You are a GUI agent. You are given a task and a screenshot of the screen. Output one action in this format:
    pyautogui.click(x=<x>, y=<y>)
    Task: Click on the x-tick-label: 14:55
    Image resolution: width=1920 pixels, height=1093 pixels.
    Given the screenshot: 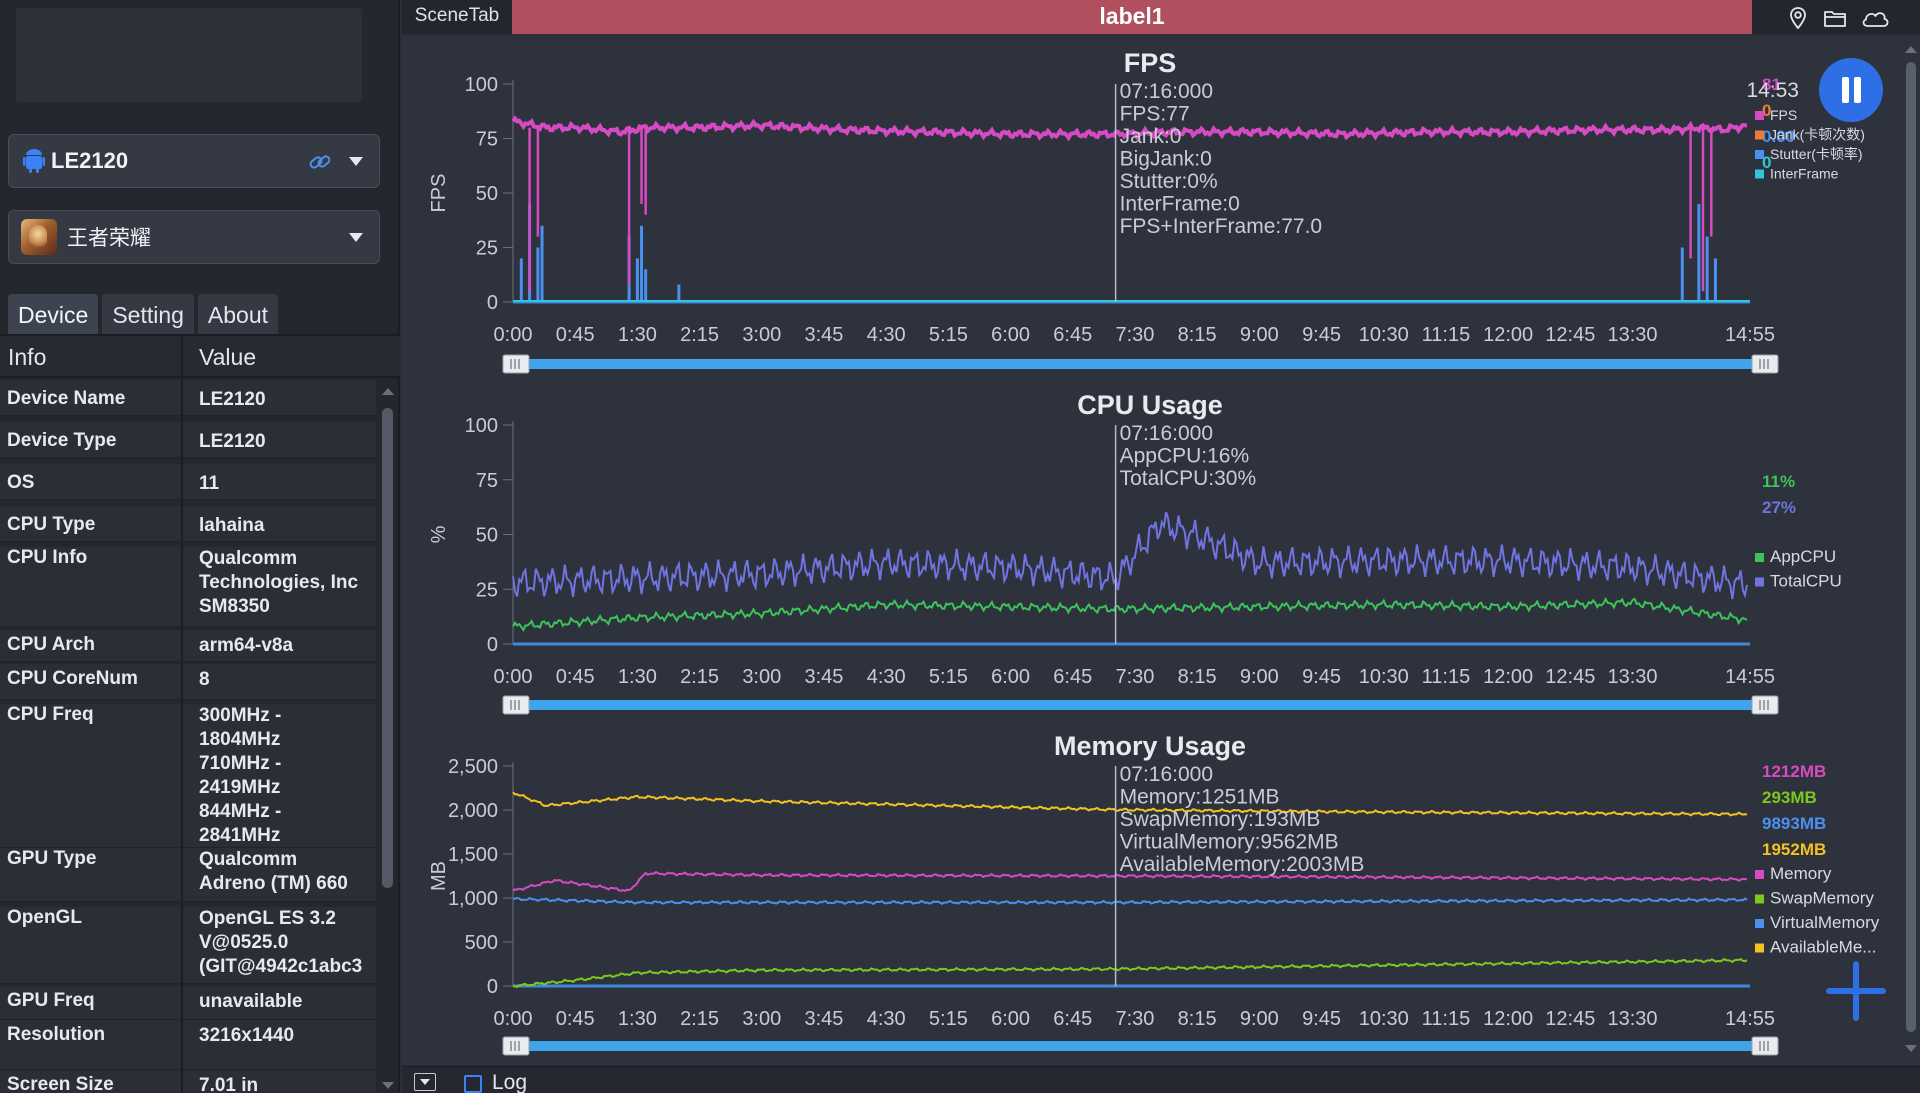 What is the action you would take?
    pyautogui.click(x=1750, y=335)
    